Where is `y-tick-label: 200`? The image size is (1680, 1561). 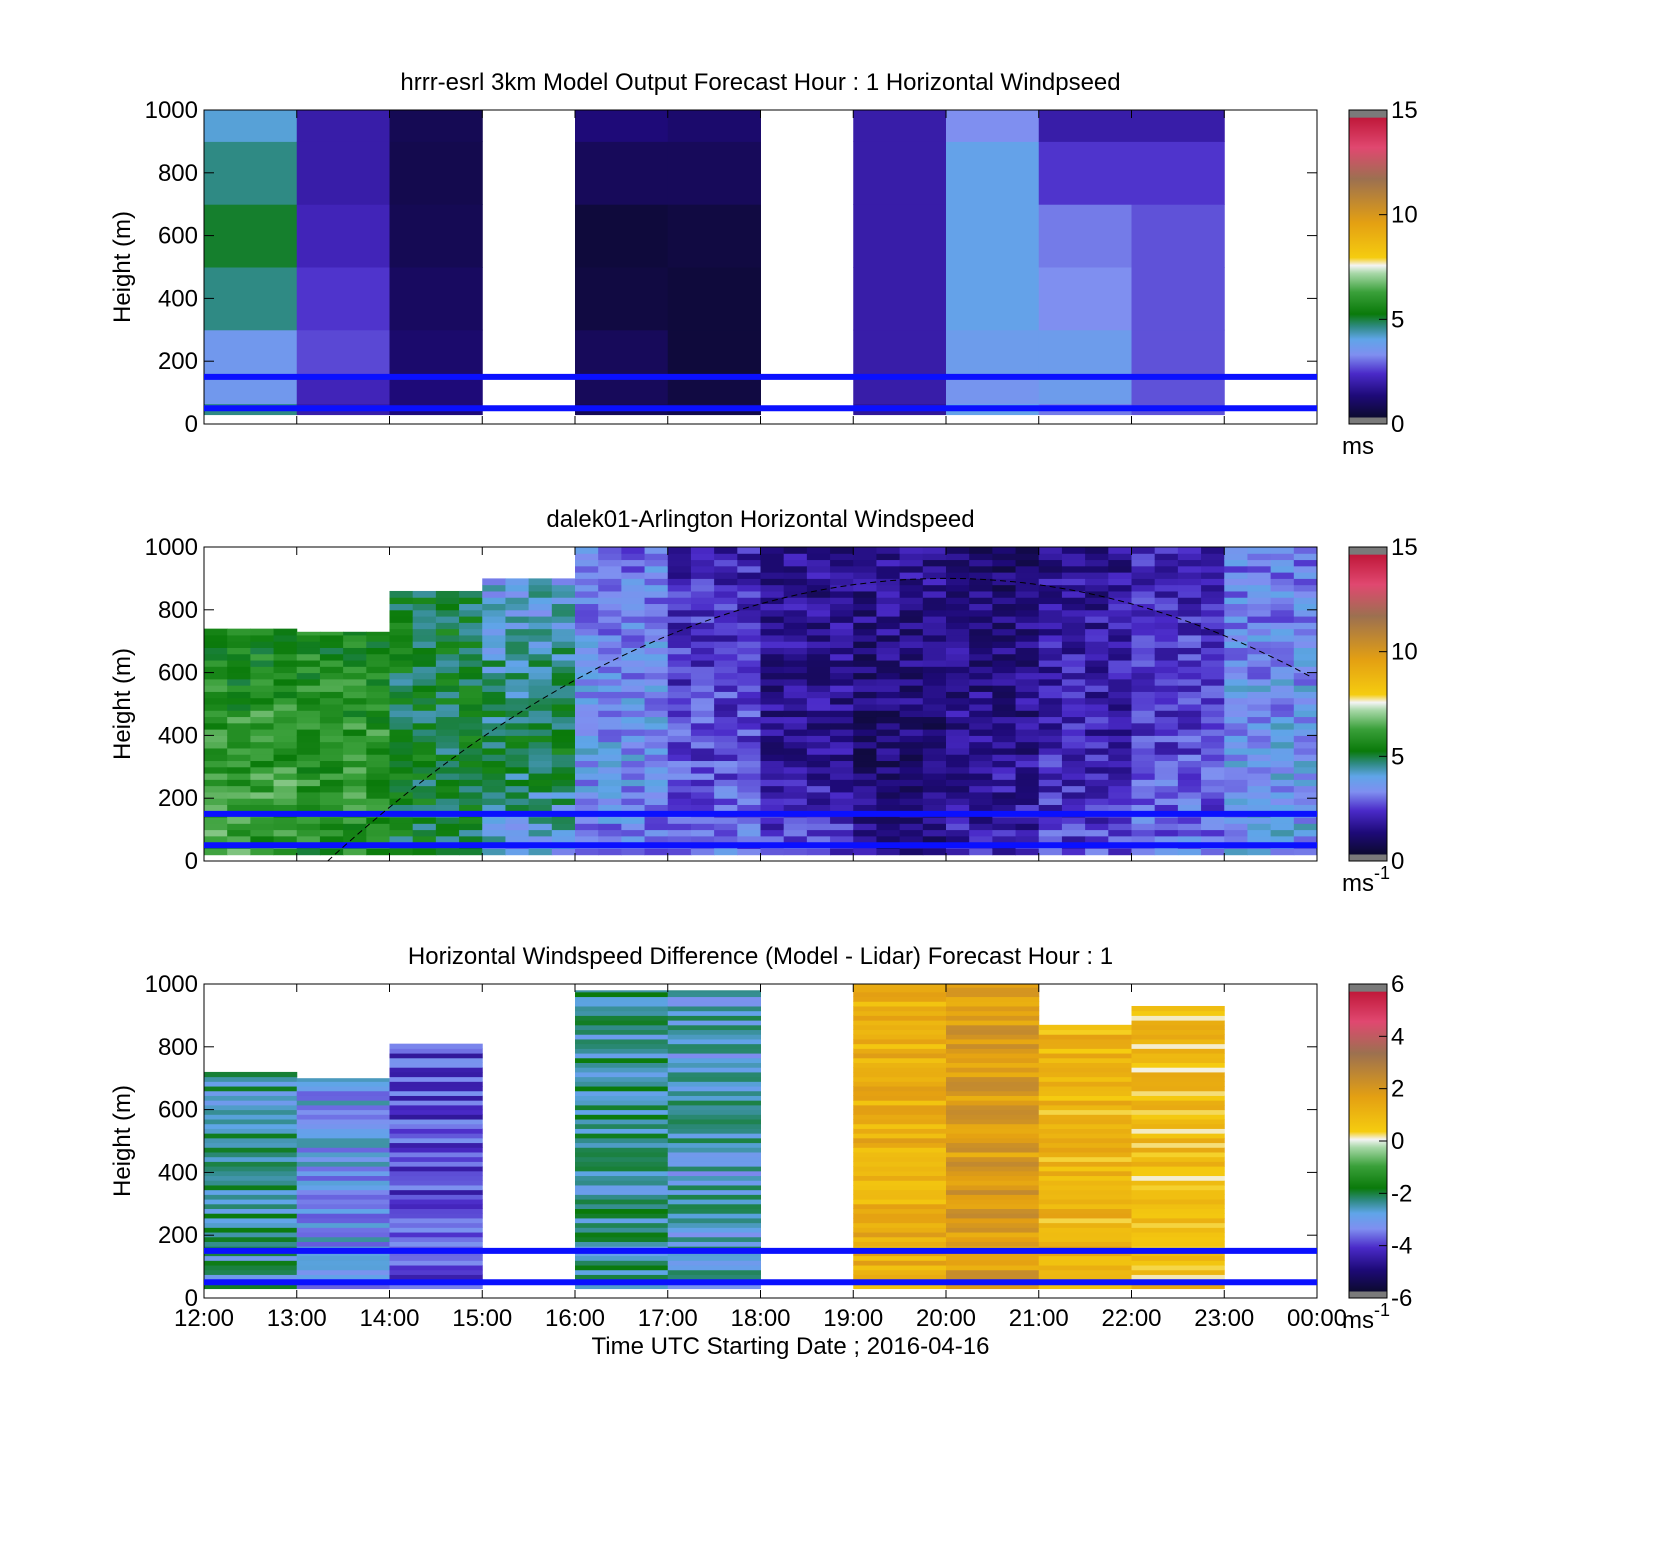 y-tick-label: 200 is located at coordinates (178, 361).